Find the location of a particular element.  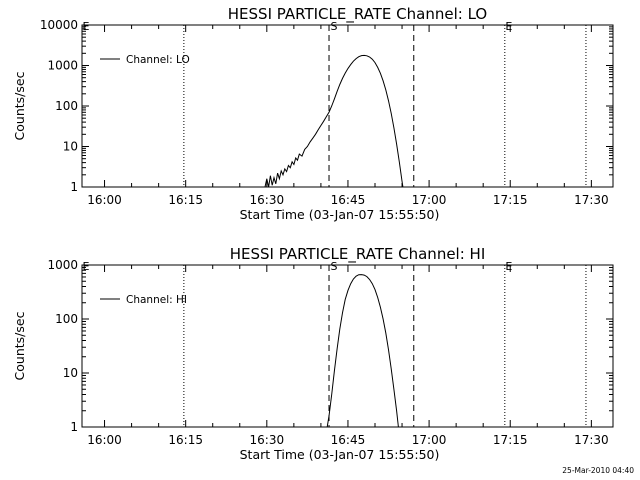

legend: Channel: LO is located at coordinates (145, 60).